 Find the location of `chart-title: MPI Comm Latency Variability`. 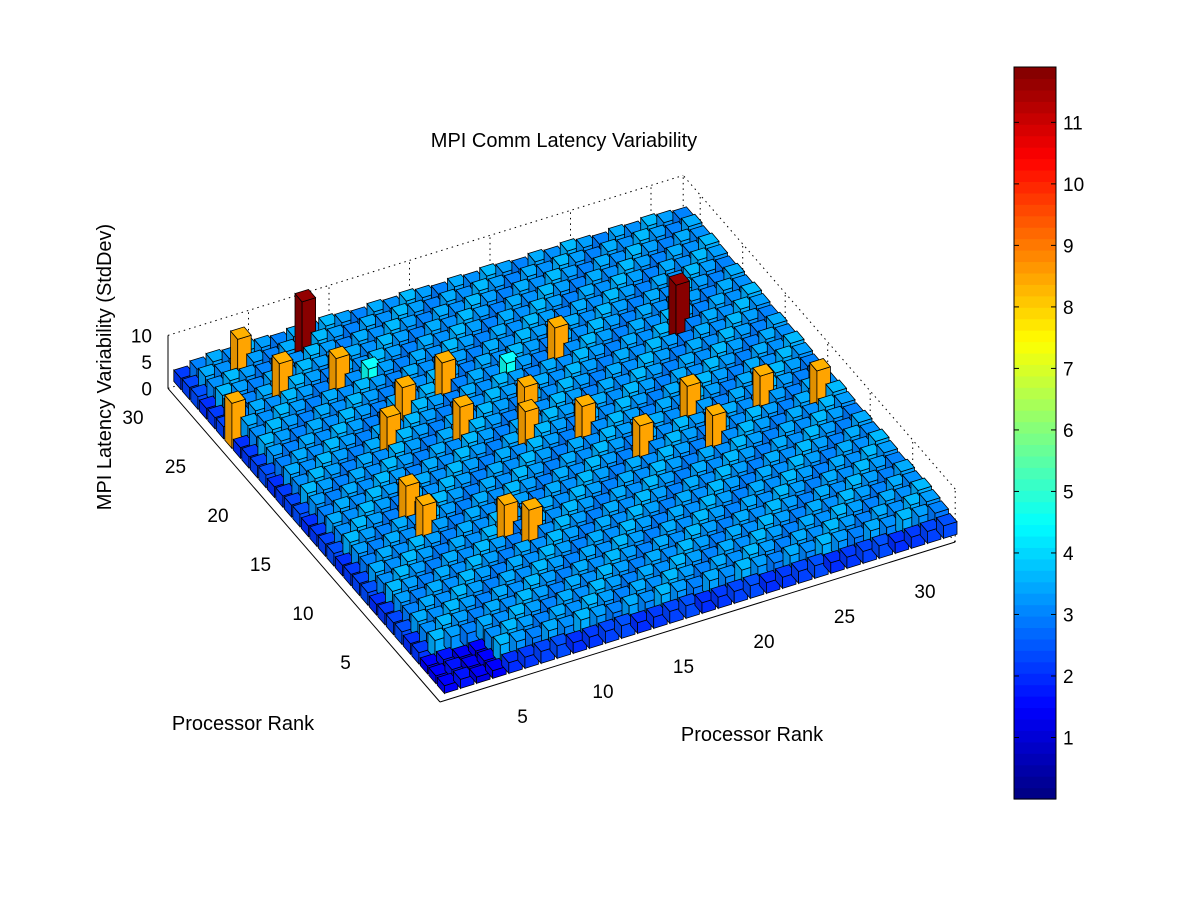

chart-title: MPI Comm Latency Variability is located at coordinates (564, 141).